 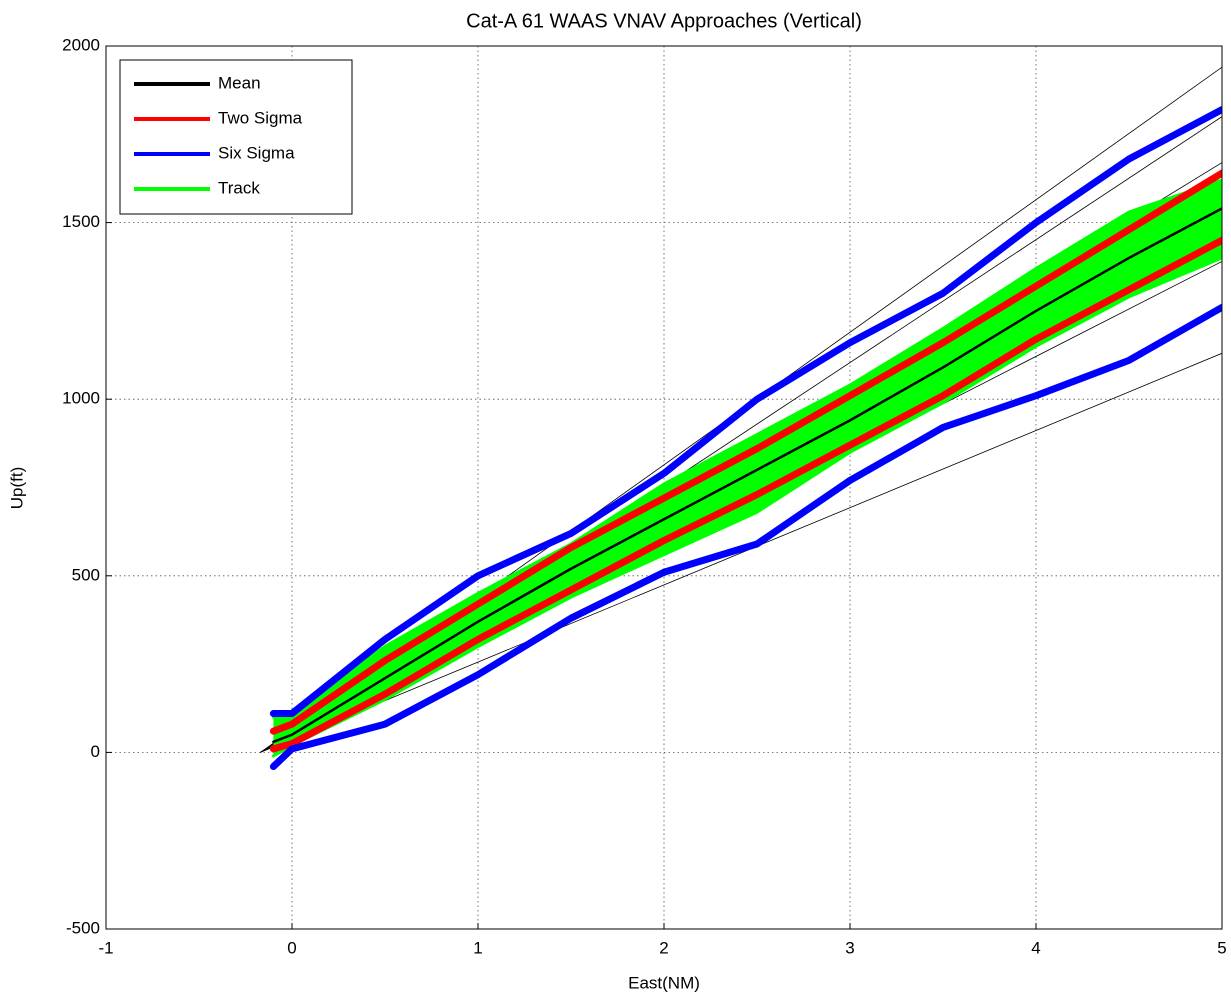 I want to click on legend-label: Two Sigma, so click(x=260, y=117).